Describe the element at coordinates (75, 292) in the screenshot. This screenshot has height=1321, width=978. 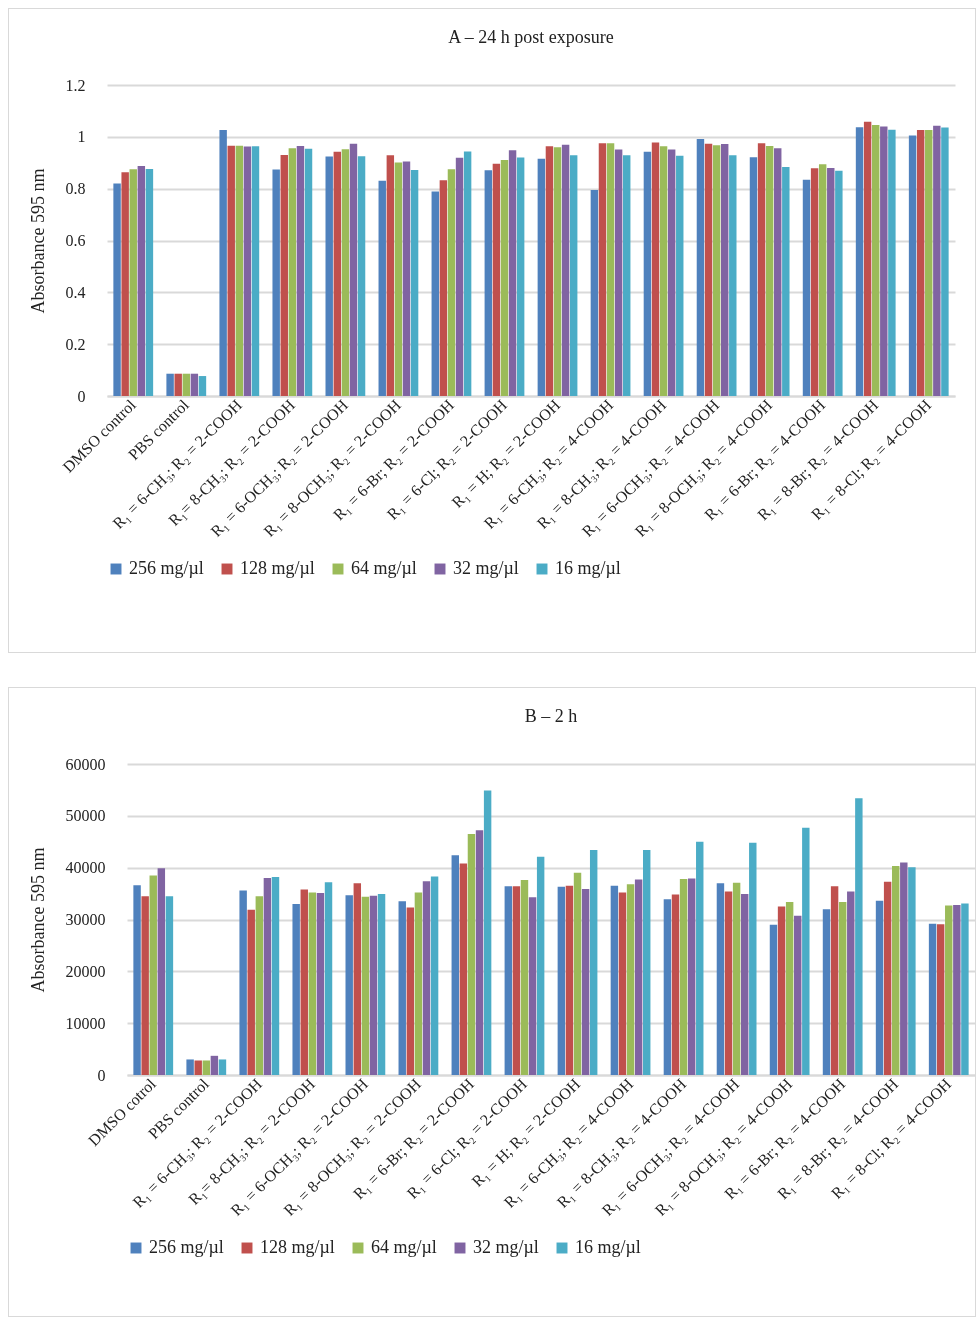
I see `y-tick-label: 0.4` at that location.